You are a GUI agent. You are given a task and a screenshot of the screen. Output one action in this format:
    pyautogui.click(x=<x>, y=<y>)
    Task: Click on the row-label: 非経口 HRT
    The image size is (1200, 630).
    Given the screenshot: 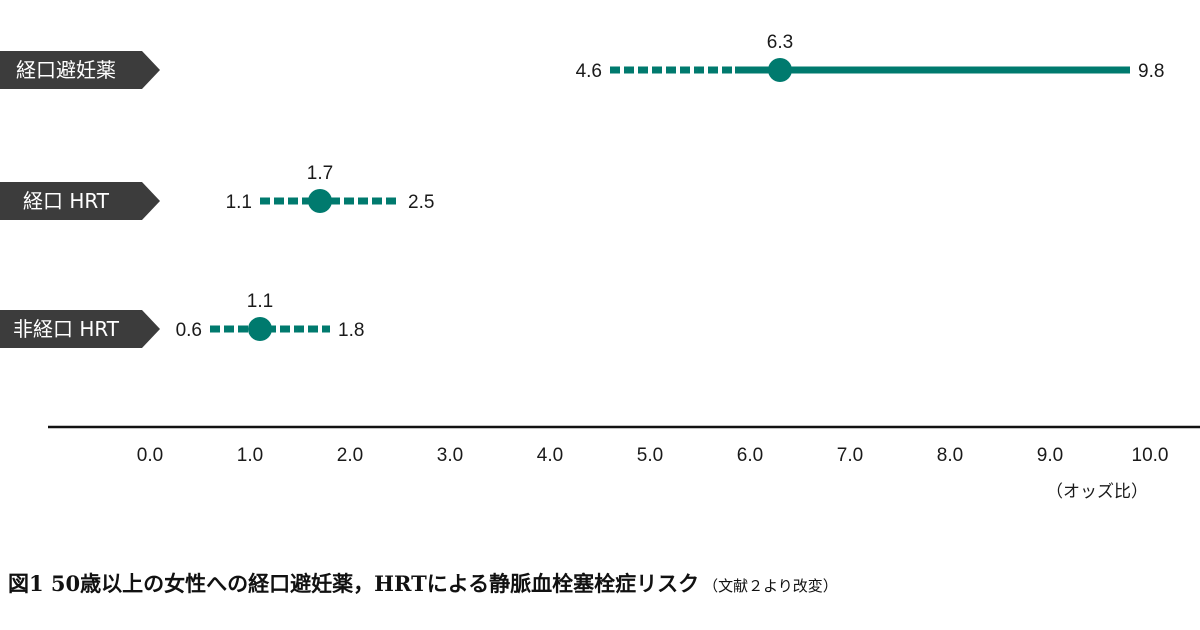 What is the action you would take?
    pyautogui.click(x=66, y=329)
    